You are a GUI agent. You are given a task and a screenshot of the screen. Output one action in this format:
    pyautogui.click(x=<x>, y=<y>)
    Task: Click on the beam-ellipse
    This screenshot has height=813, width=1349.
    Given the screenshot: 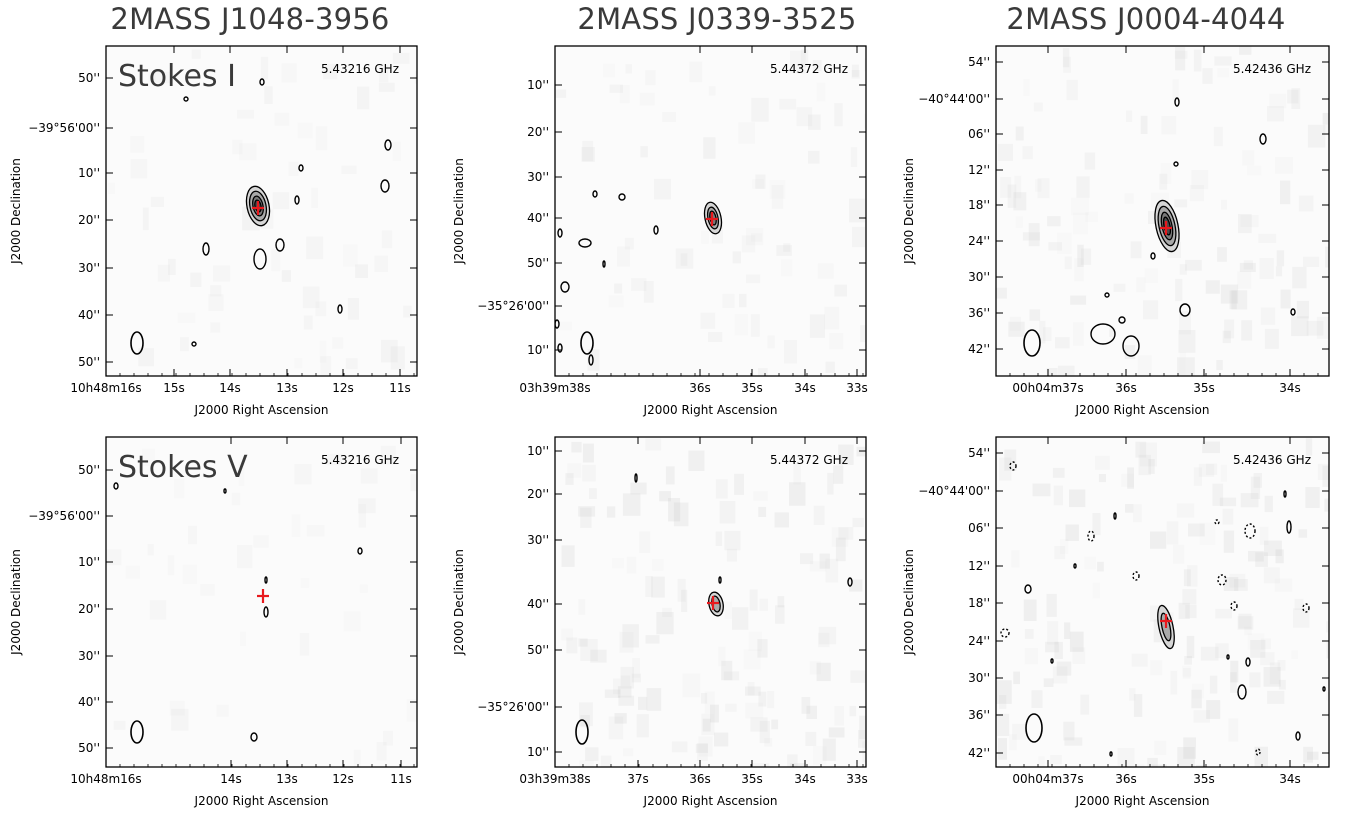 What is the action you would take?
    pyautogui.click(x=1032, y=343)
    